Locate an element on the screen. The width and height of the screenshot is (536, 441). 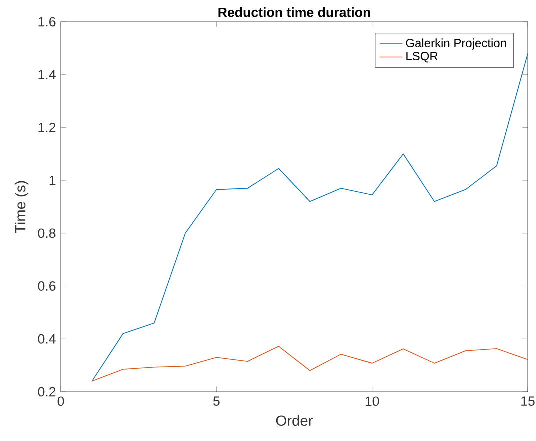
line-series is located at coordinates (310, 364).